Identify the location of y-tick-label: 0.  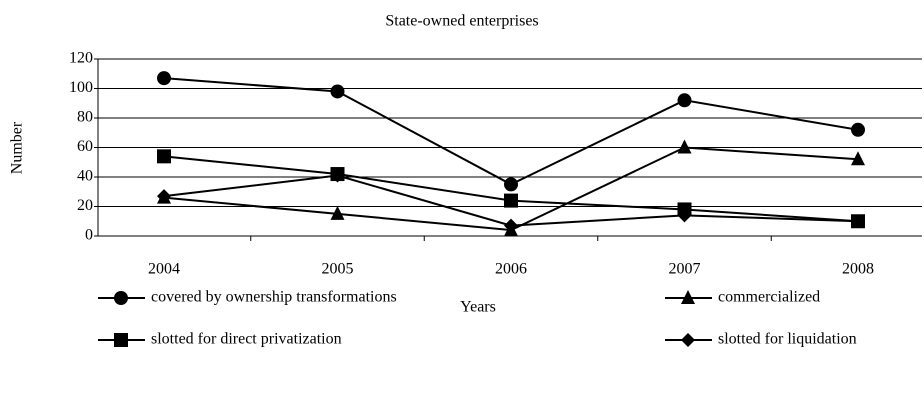
(89, 235).